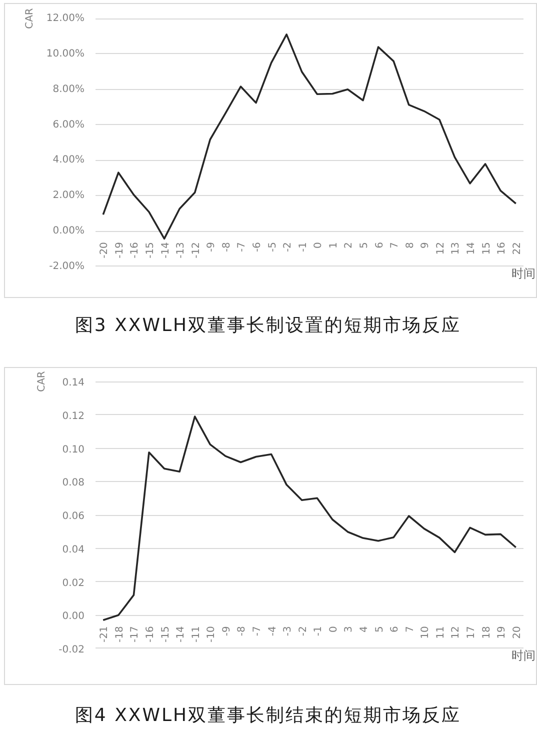 The image size is (537, 732). Describe the element at coordinates (212, 634) in the screenshot. I see `x-tick-label: -10` at that location.